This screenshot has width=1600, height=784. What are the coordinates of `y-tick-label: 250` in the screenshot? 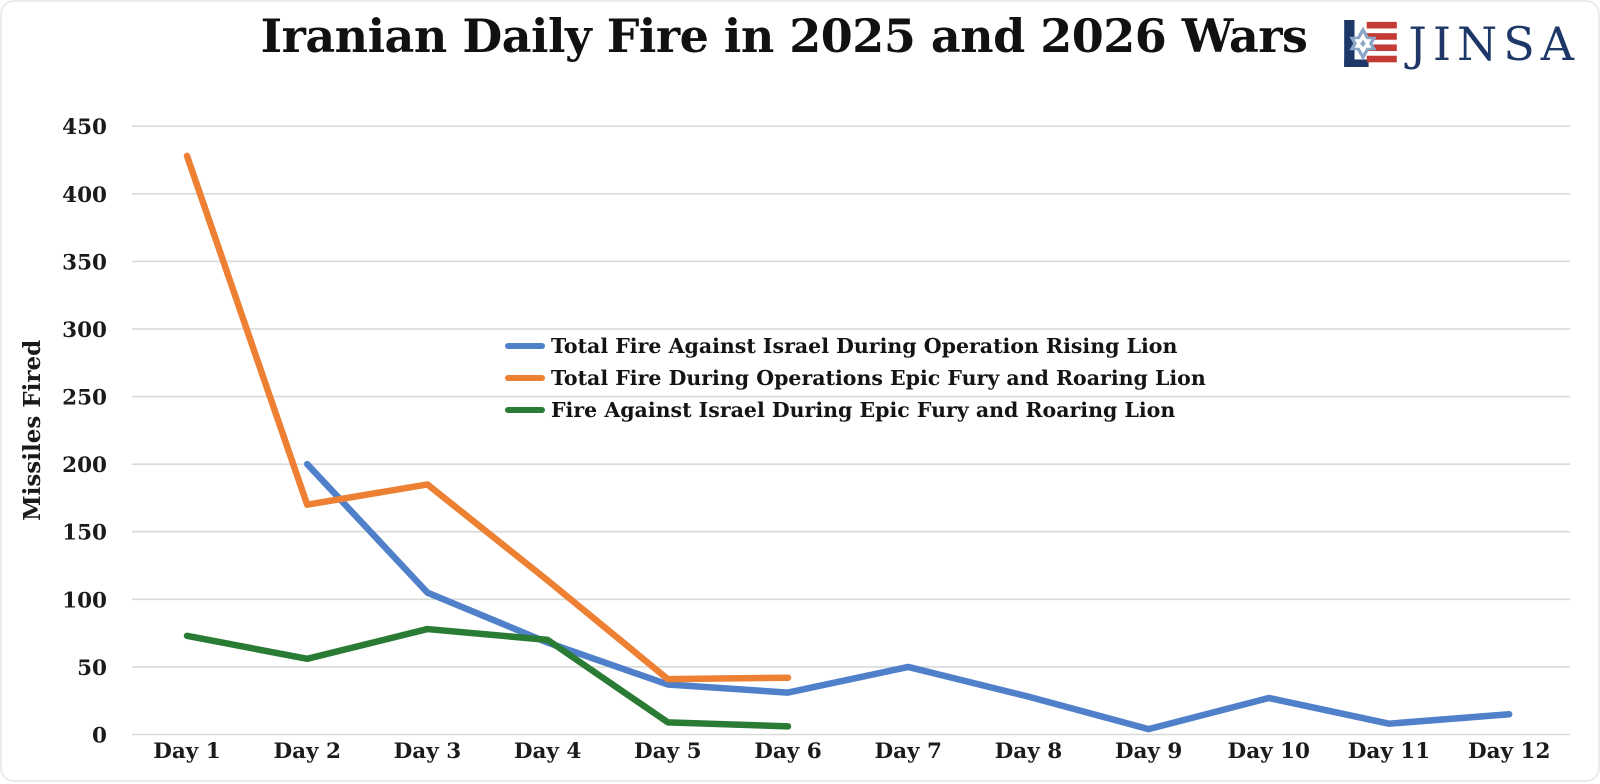 It's located at (84, 398).